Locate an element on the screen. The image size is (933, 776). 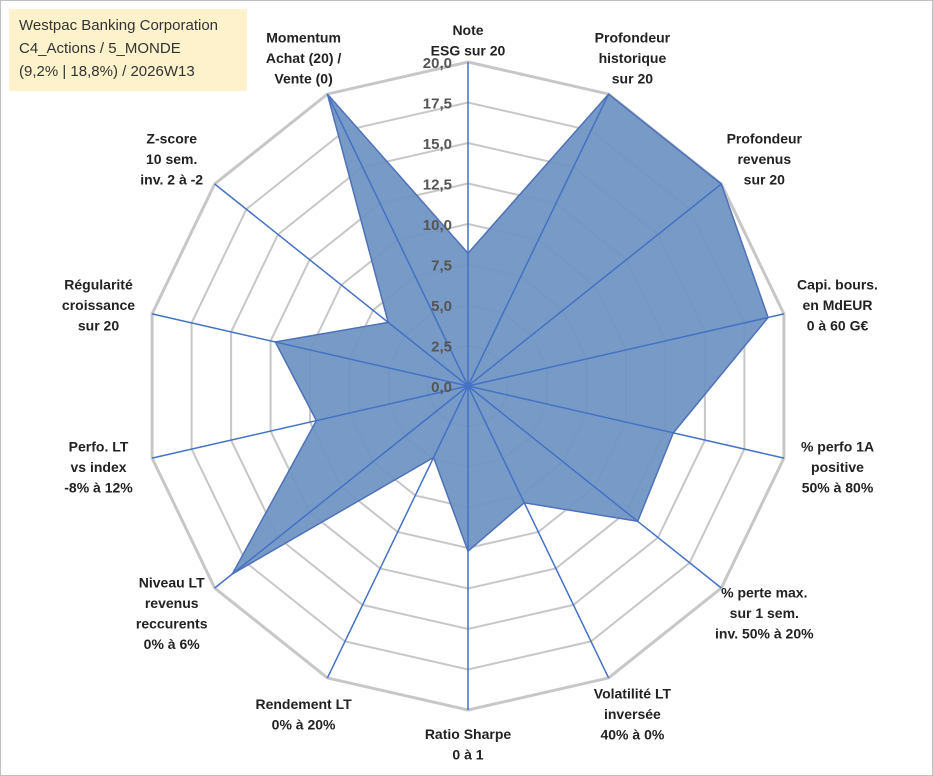
axis-label-1: Profondeur historique sur 20 is located at coordinates (633, 58).